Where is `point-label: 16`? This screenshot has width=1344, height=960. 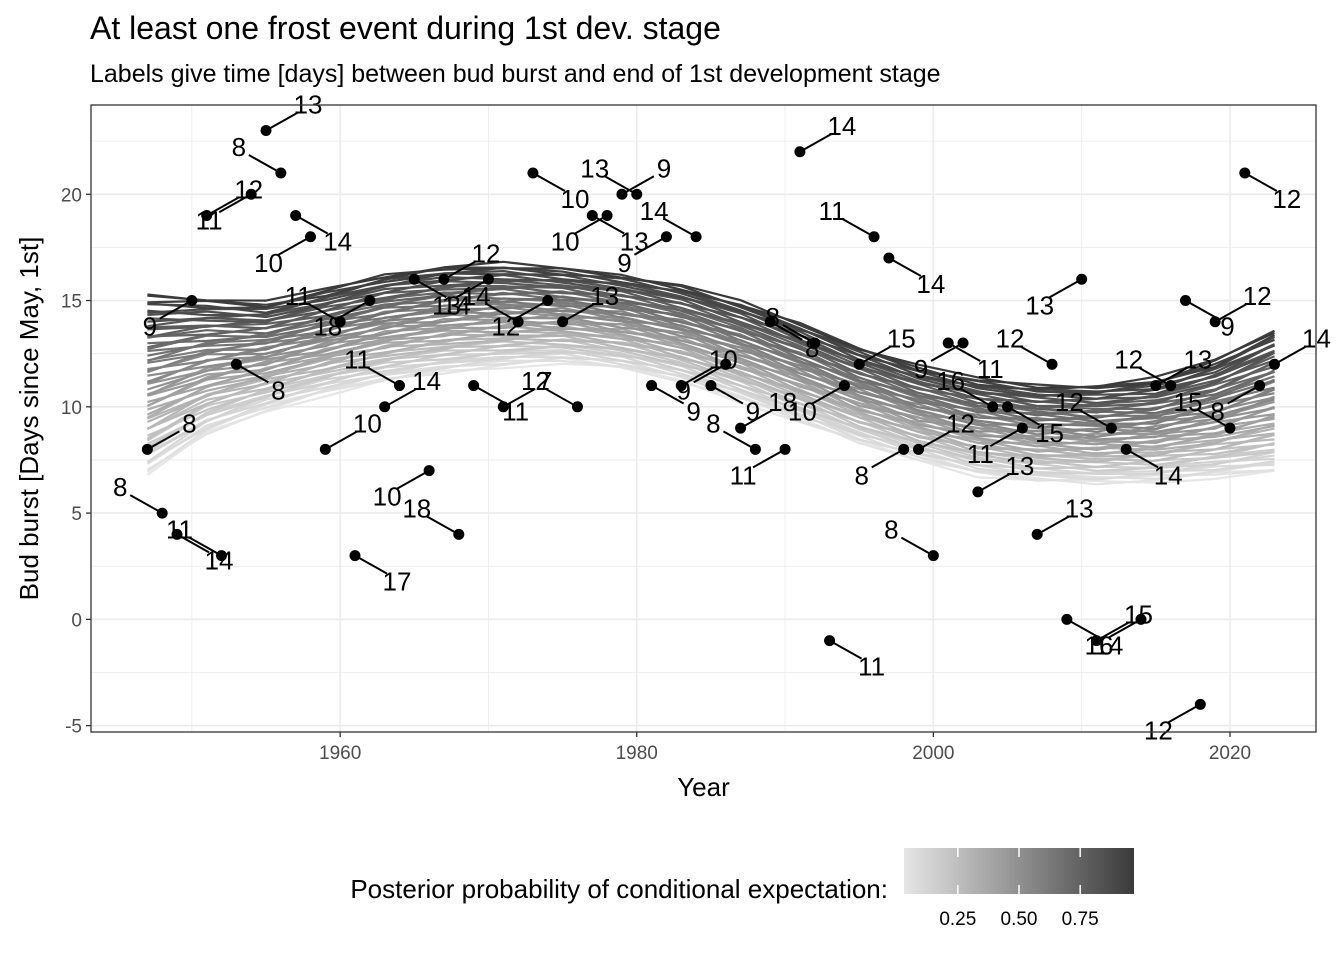
point-label: 16 is located at coordinates (1099, 645).